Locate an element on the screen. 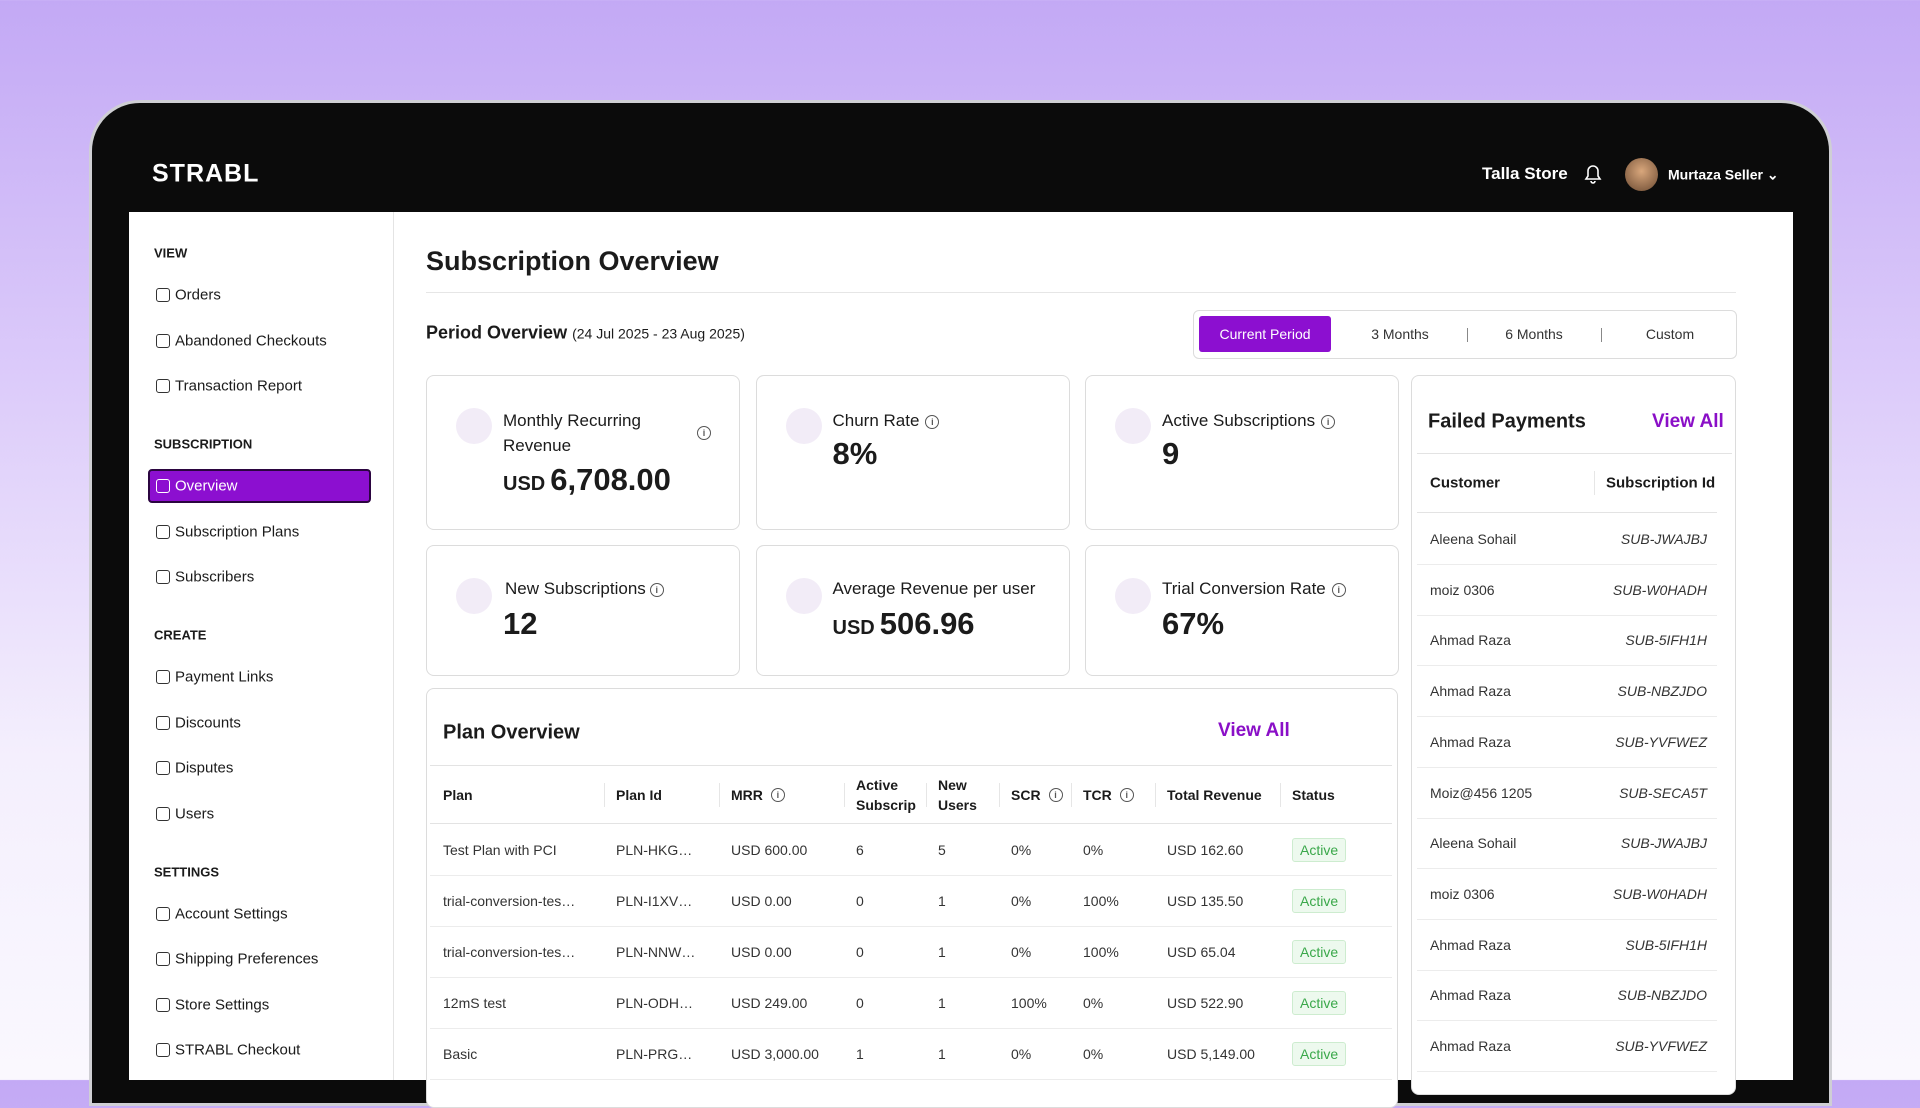  table-border is located at coordinates (911, 765).